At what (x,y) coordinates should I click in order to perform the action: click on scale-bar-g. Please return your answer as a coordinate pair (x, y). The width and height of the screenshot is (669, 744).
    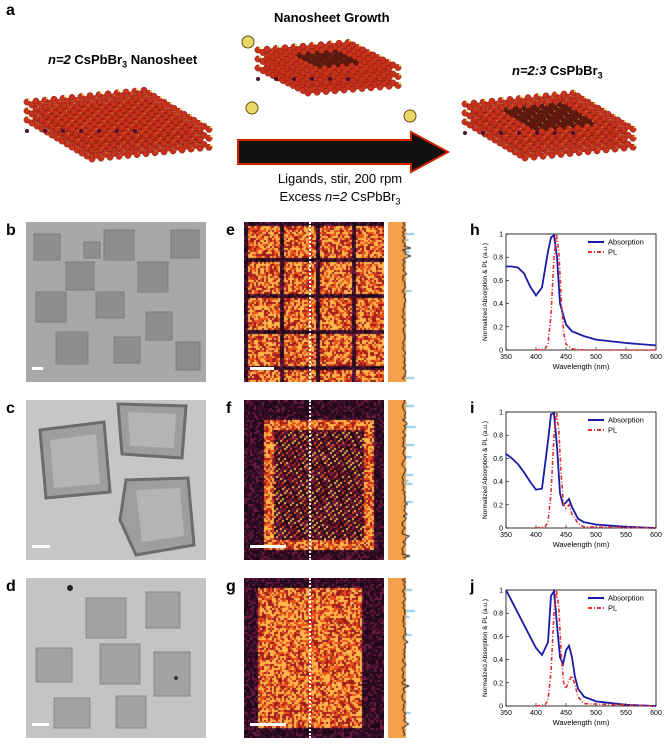
    Looking at the image, I should click on (268, 724).